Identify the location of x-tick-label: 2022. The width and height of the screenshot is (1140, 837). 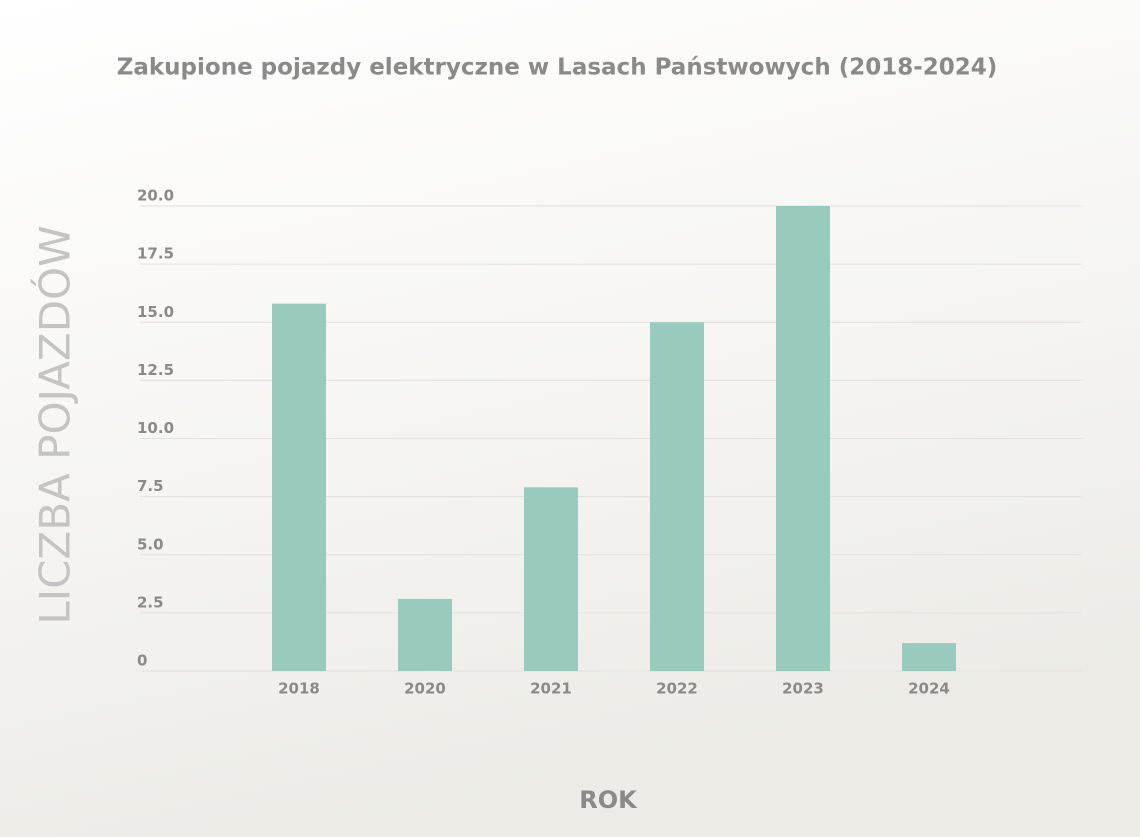
(677, 689).